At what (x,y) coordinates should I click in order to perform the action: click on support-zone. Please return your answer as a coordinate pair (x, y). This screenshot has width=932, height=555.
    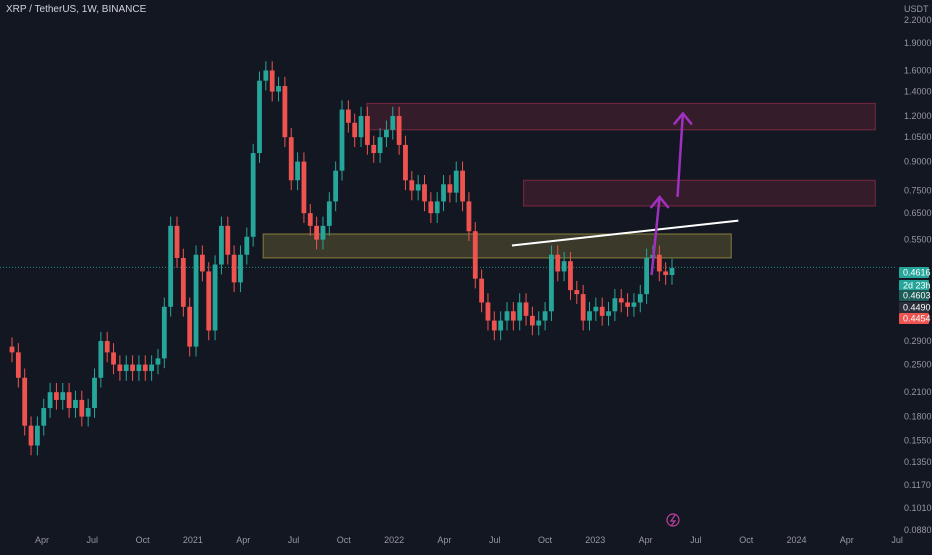
    Looking at the image, I should click on (497, 246).